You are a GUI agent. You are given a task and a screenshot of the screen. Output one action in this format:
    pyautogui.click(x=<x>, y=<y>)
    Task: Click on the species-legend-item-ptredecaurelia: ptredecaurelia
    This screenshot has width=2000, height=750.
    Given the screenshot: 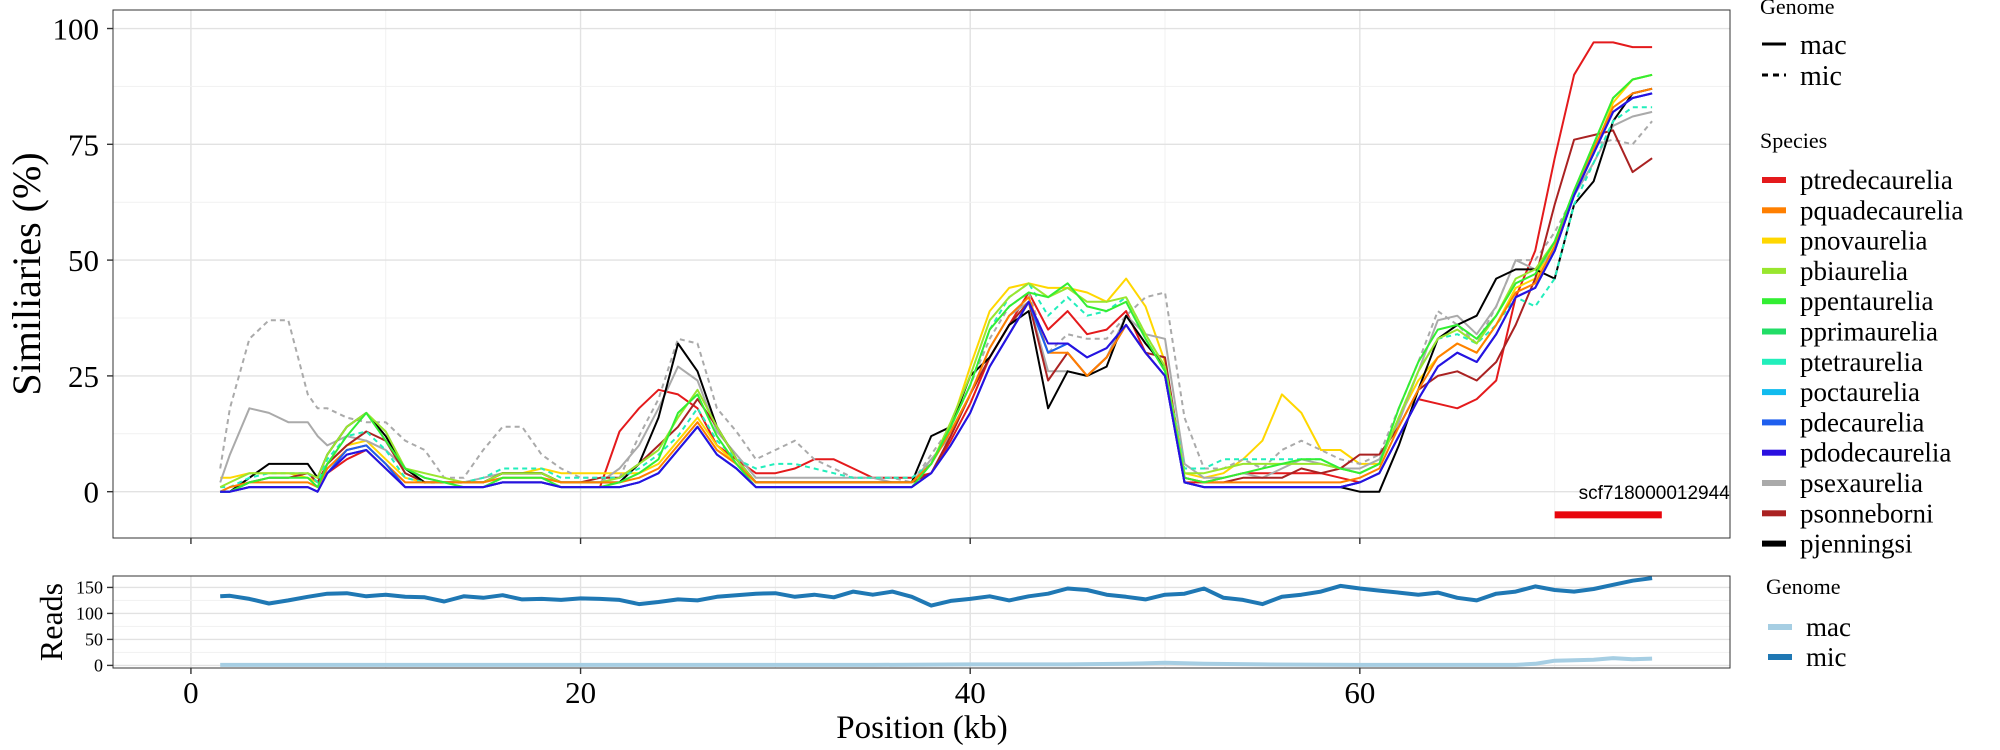 What is the action you would take?
    pyautogui.click(x=1857, y=180)
    